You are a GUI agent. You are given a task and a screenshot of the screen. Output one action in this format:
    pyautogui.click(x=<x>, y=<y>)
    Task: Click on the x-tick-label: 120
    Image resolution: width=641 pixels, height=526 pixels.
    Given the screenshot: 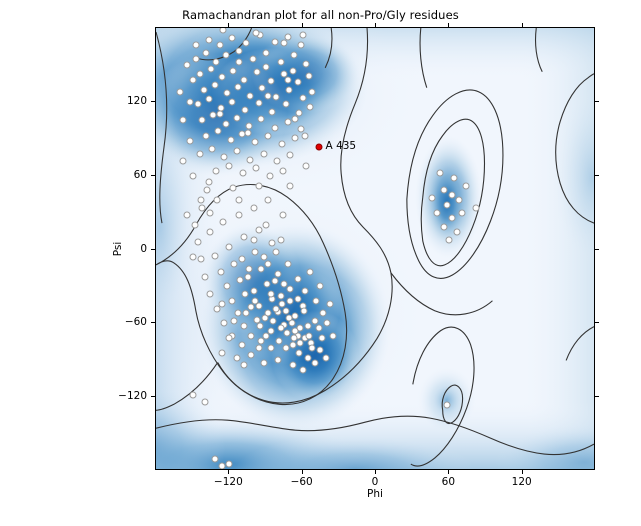 What is the action you would take?
    pyautogui.click(x=521, y=482)
    